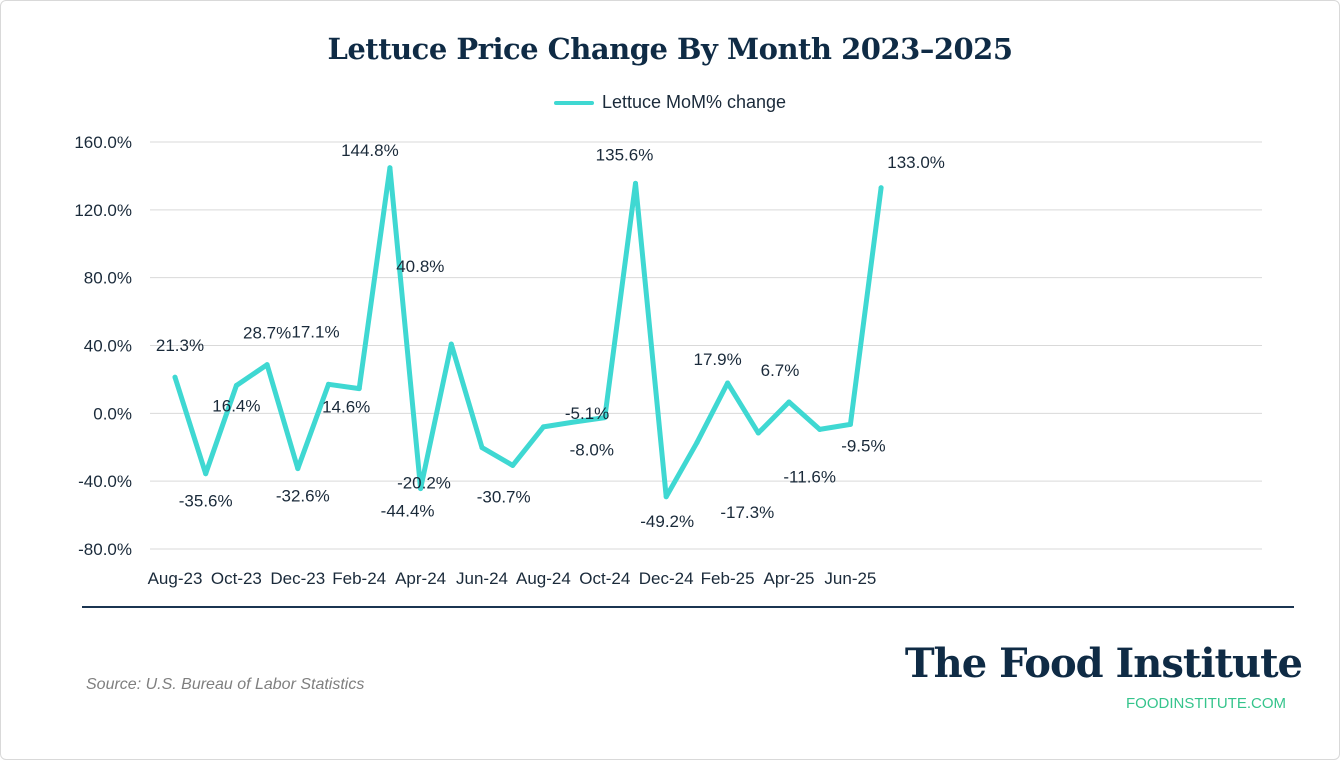 This screenshot has height=760, width=1340. Describe the element at coordinates (267, 333) in the screenshot. I see `data-label: 28.7%` at that location.